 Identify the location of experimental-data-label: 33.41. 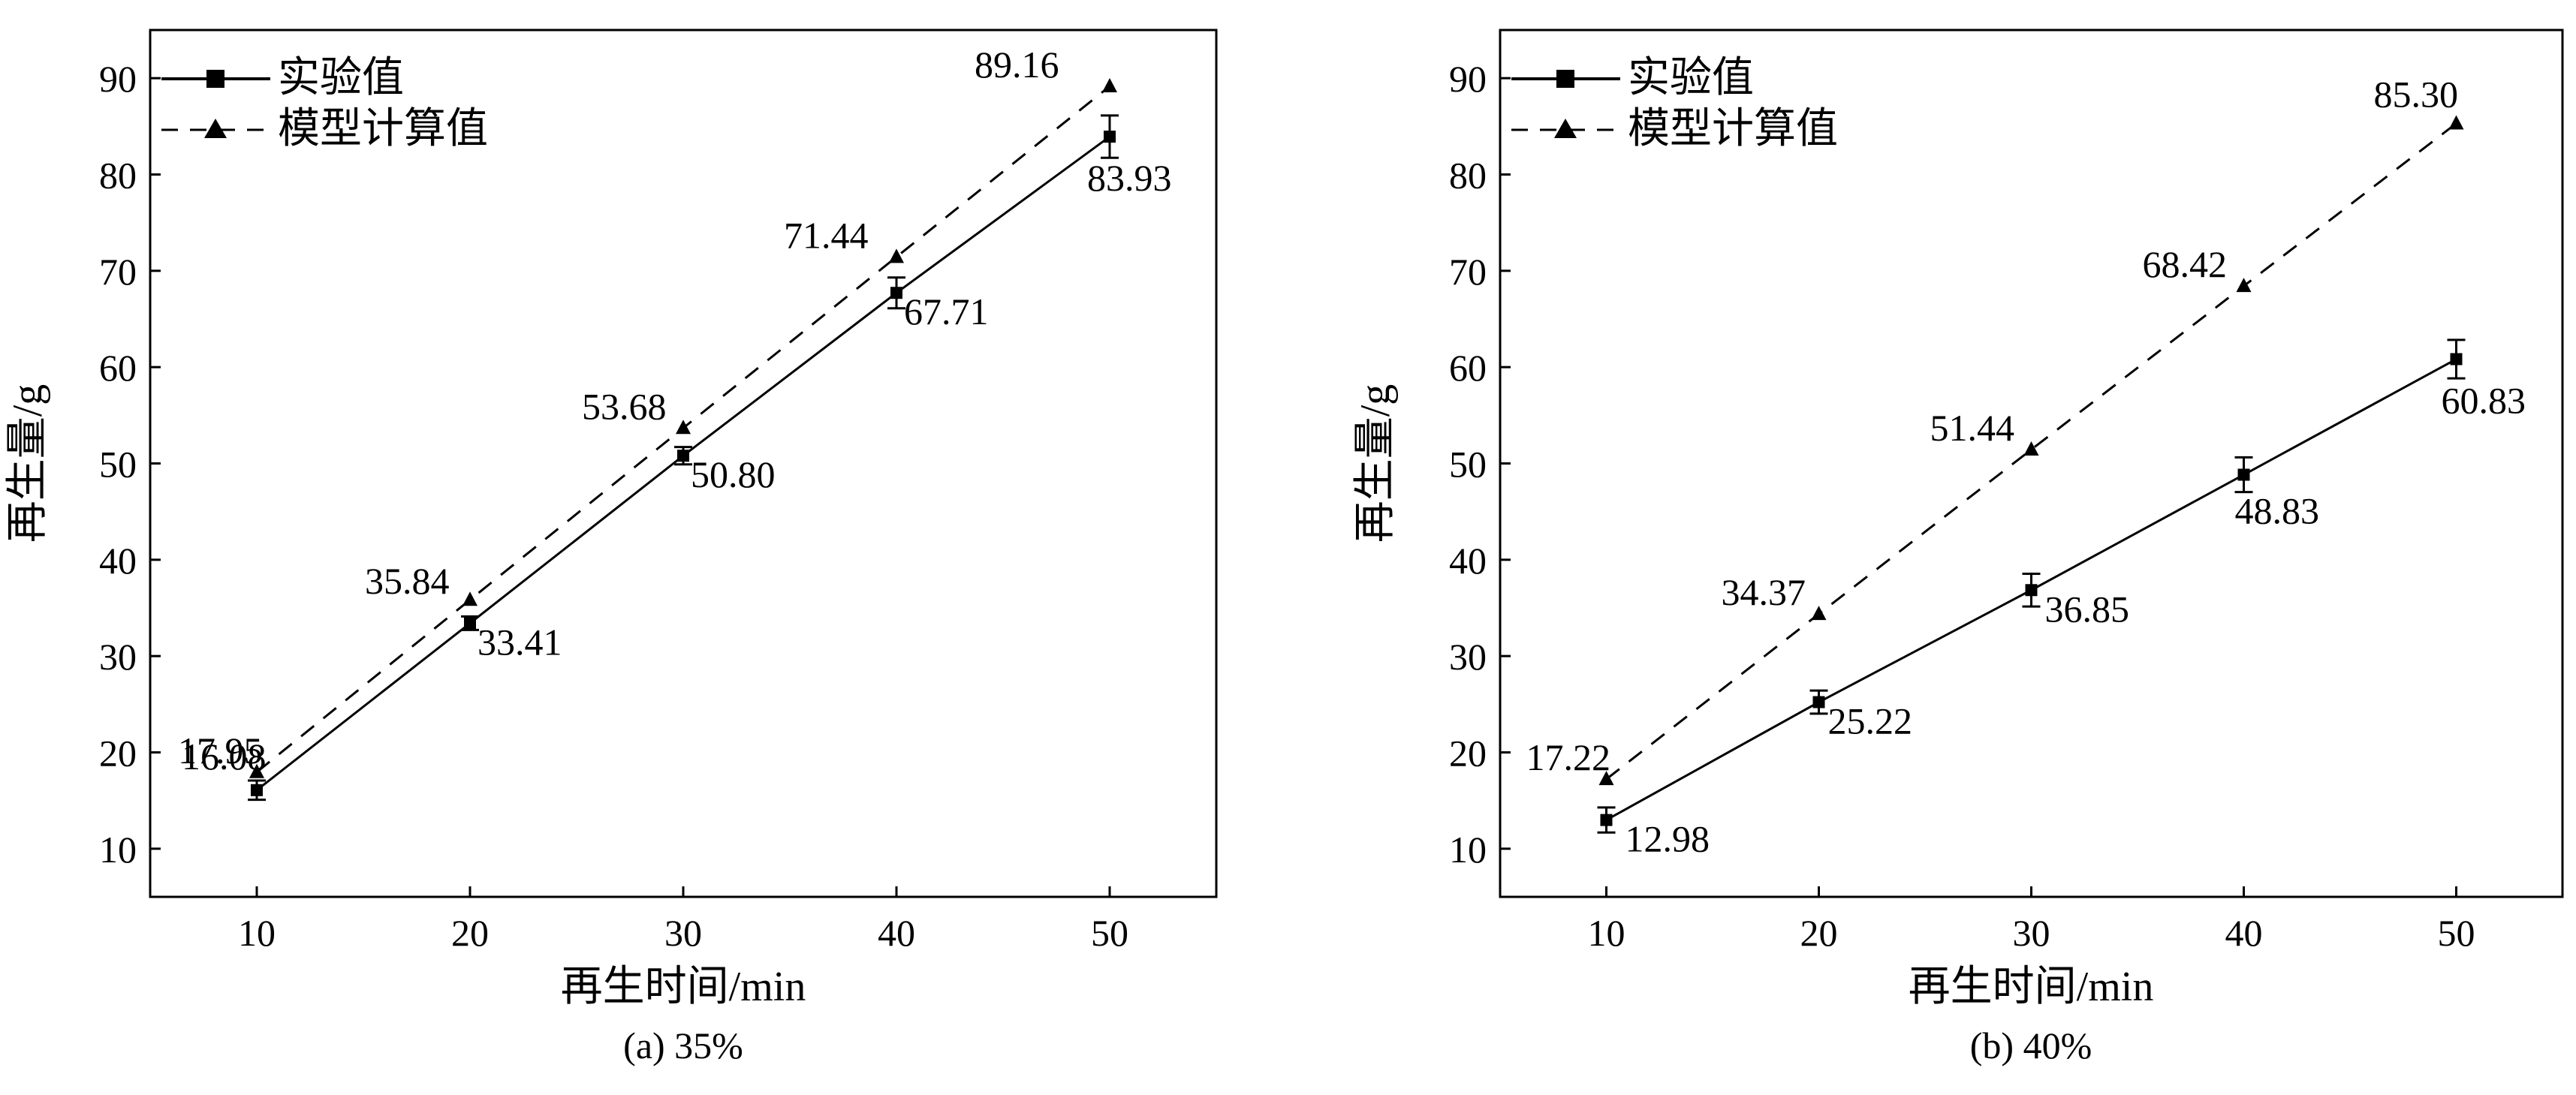
(520, 642).